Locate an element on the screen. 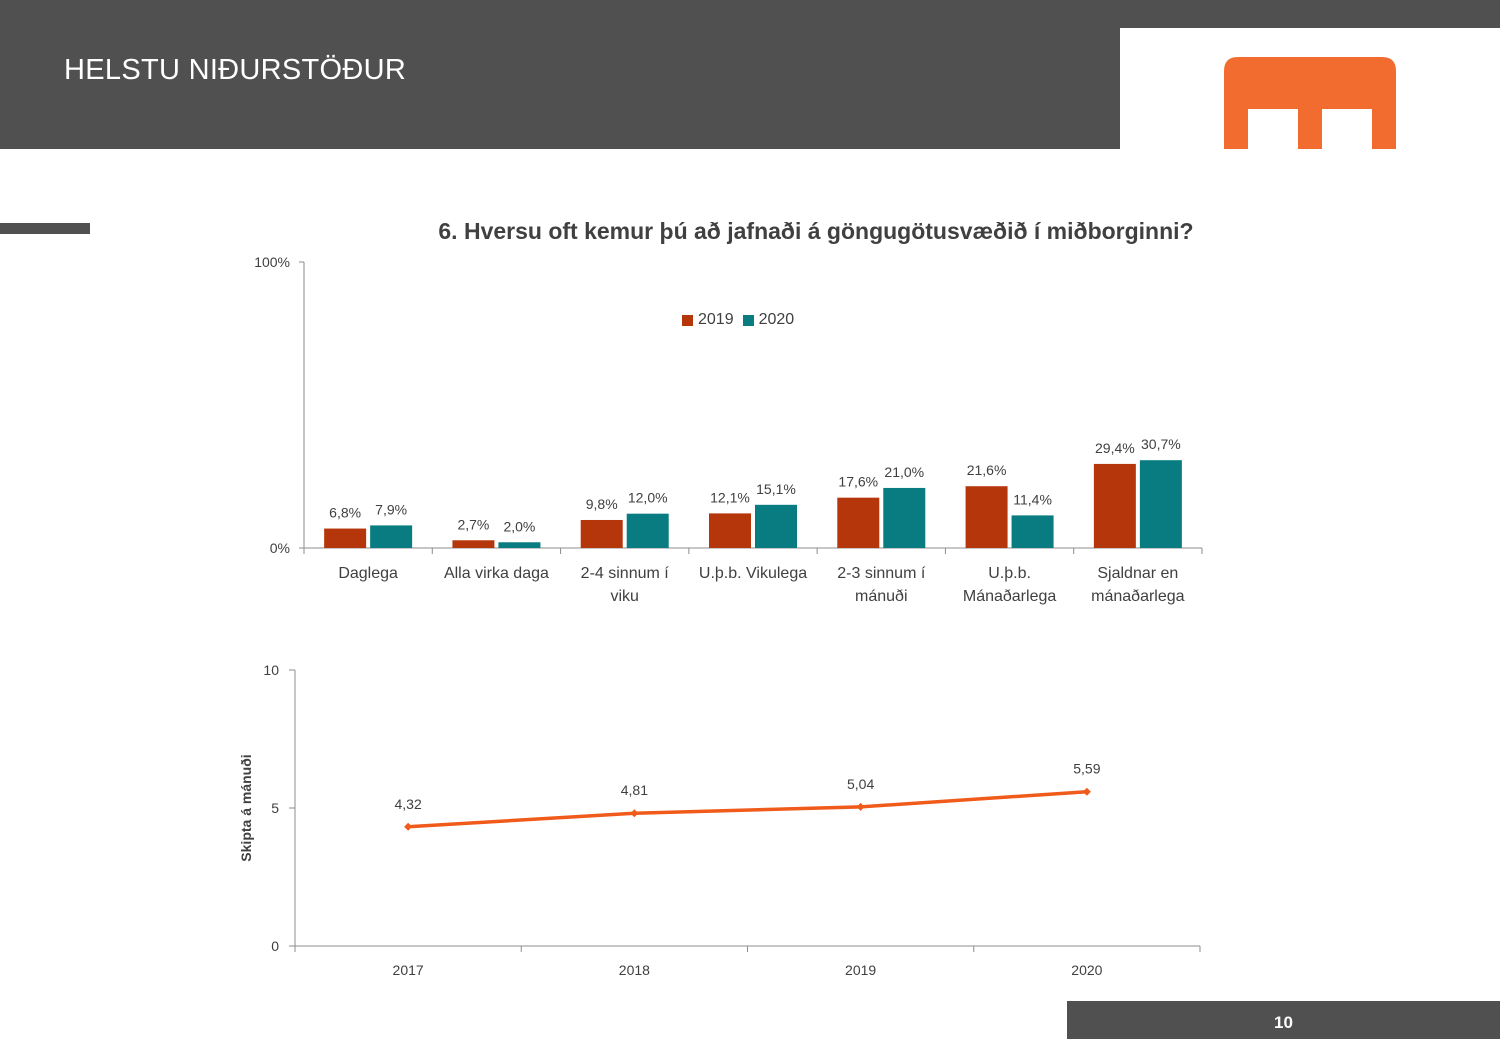 This screenshot has height=1045, width=1500. data-label: 12,0% is located at coordinates (648, 498).